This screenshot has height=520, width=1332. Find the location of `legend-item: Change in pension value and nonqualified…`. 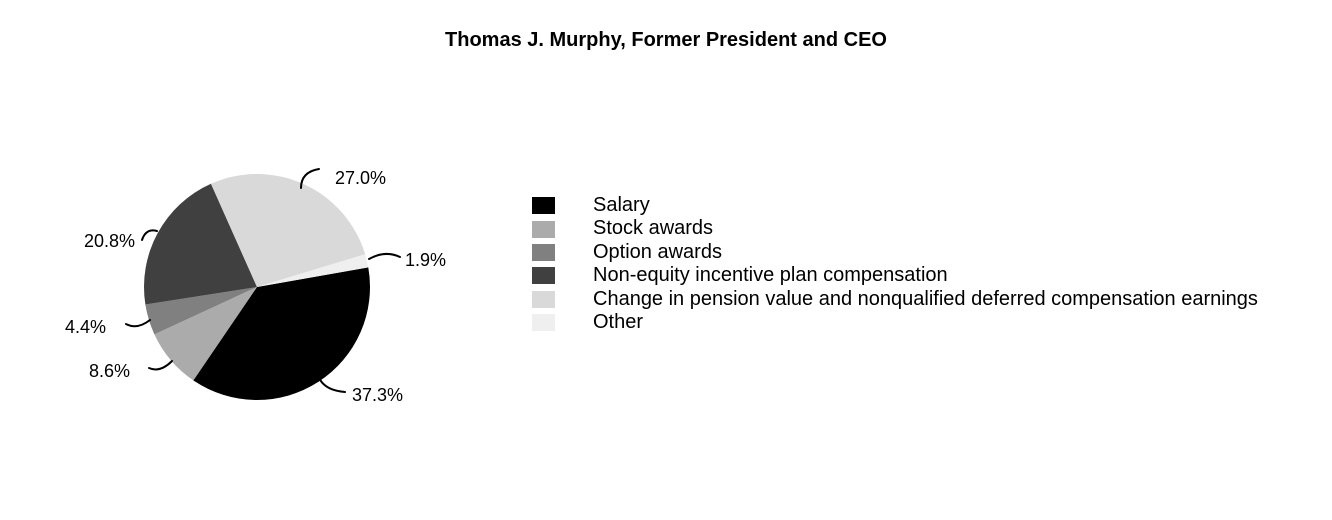

legend-item: Change in pension value and nonqualified… is located at coordinates (895, 299).